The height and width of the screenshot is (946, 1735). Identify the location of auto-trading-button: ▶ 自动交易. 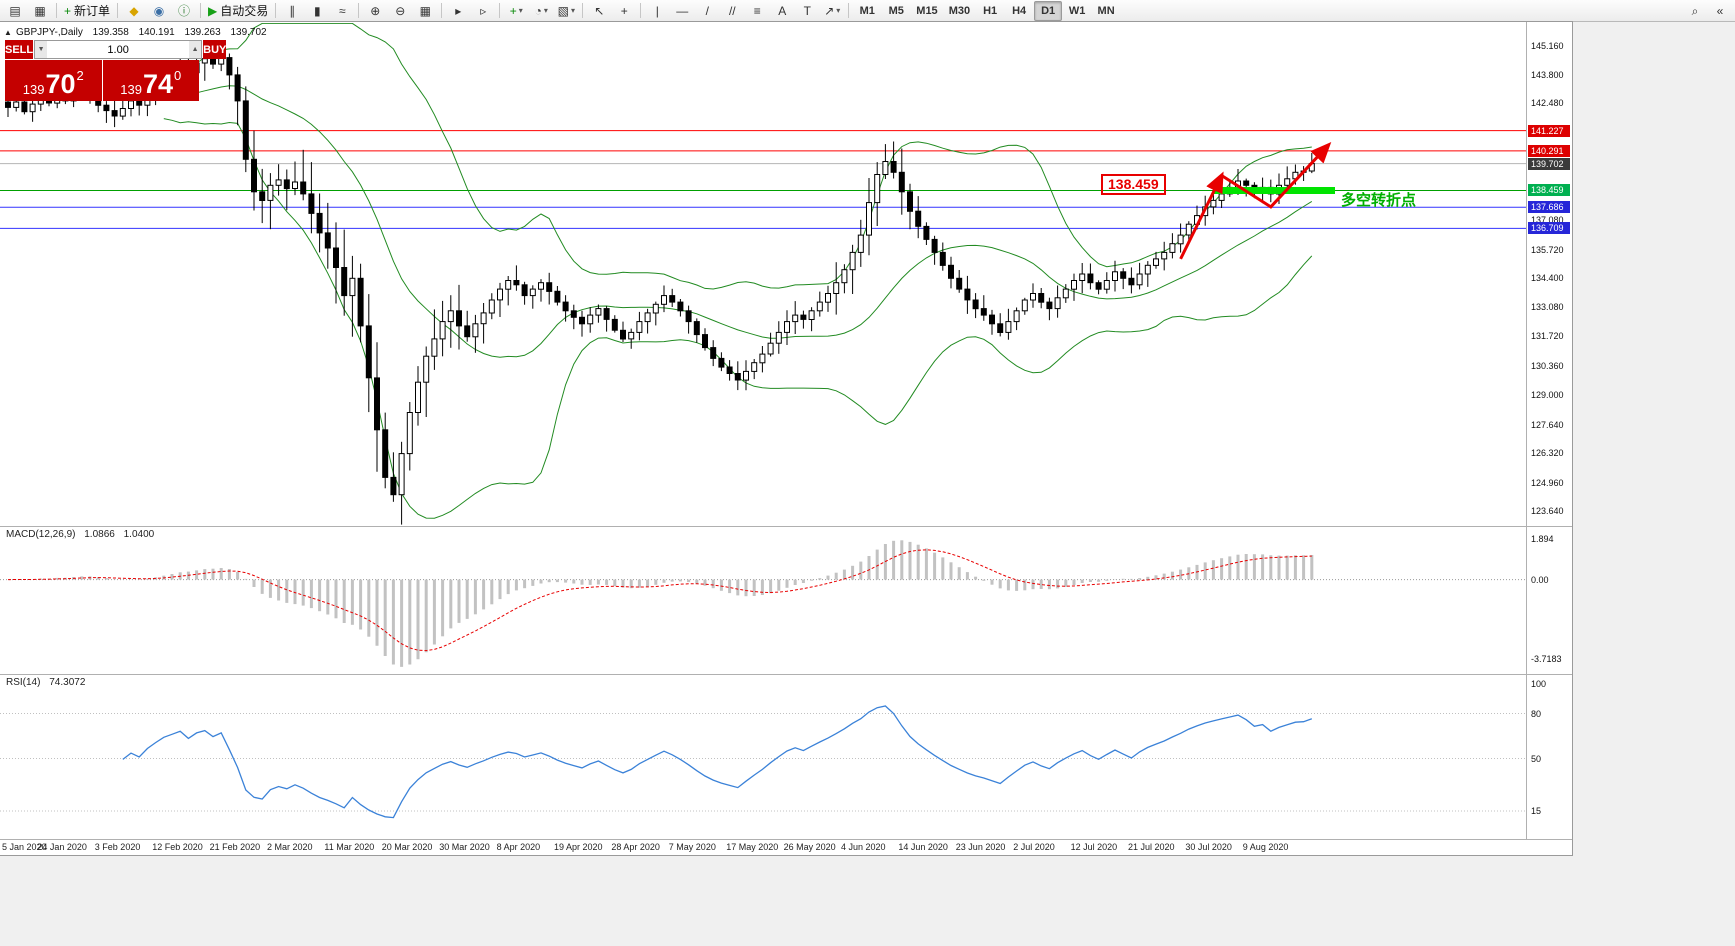
(238, 11).